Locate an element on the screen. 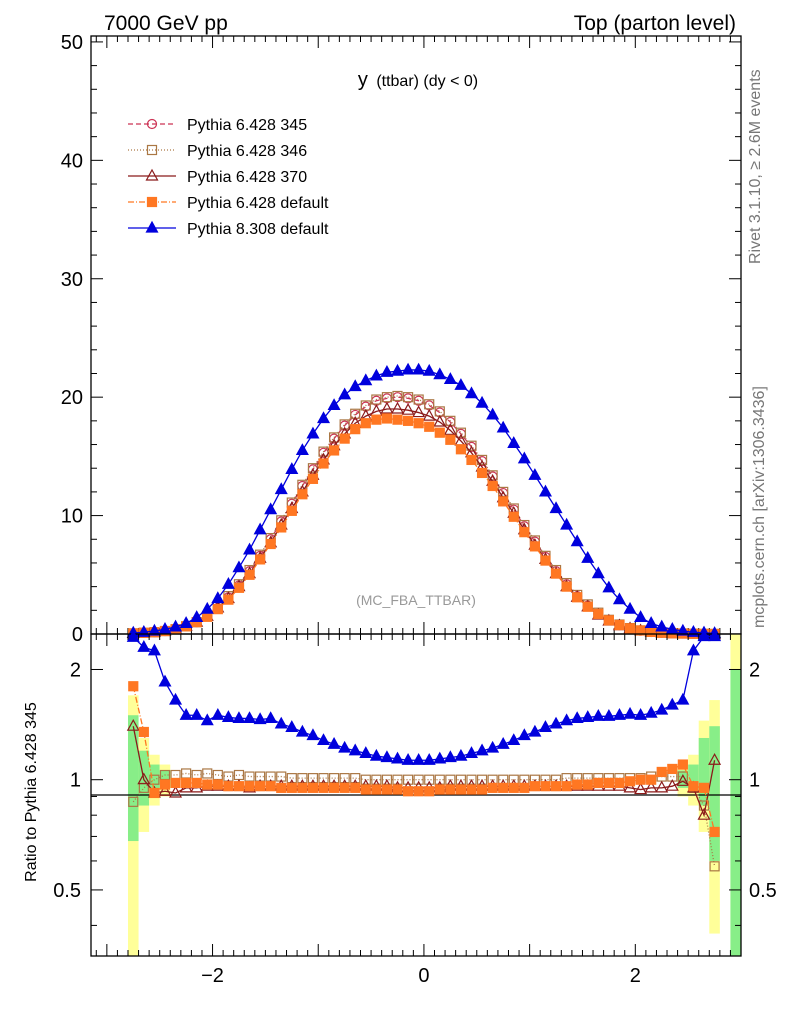 Image resolution: width=786 pixels, height=1024 pixels. main-y-tick-label: 20 is located at coordinates (72, 398).